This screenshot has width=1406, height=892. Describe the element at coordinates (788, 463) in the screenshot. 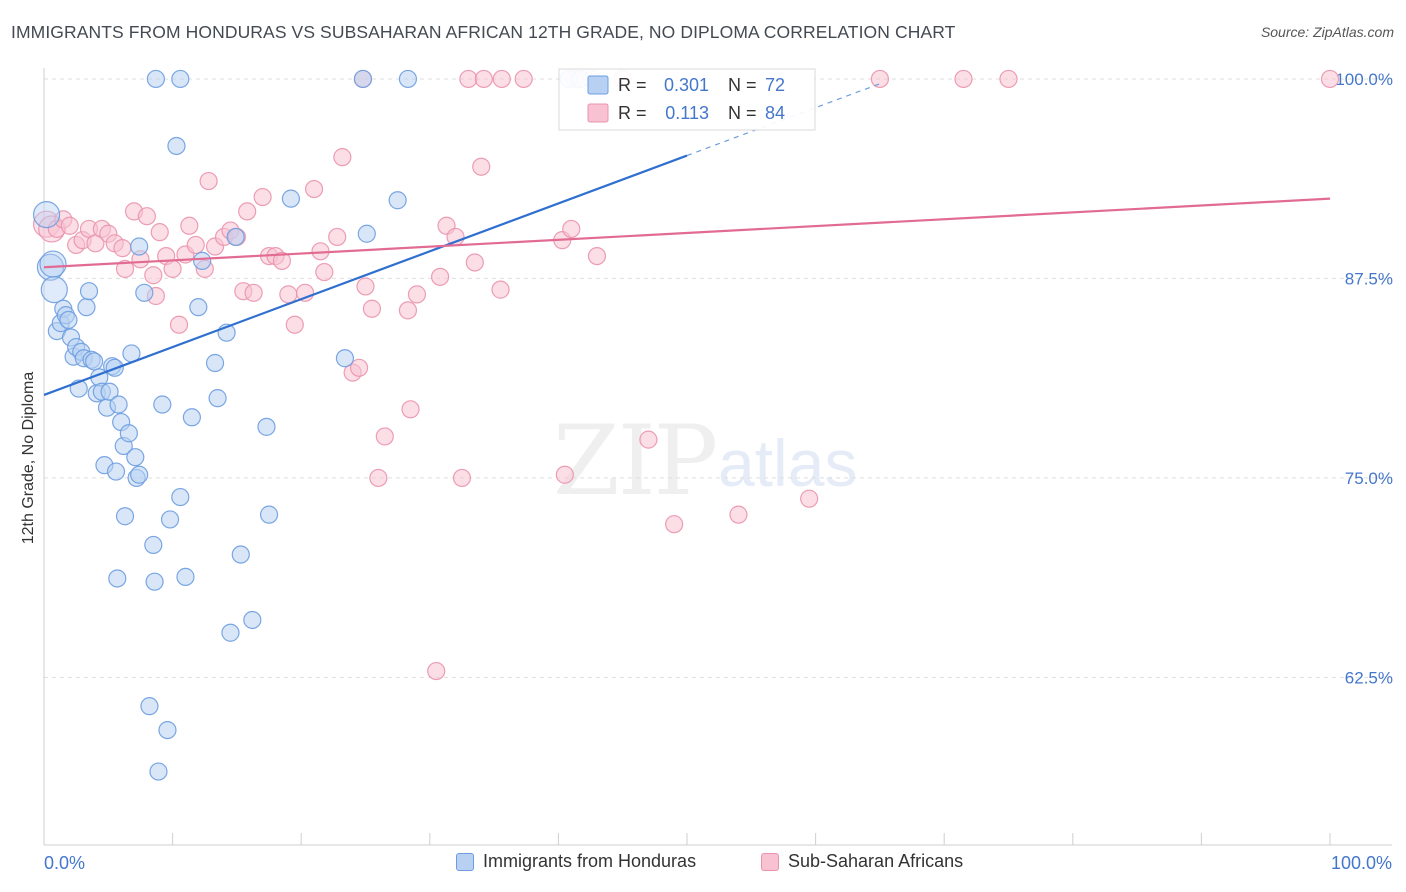

I see `watermark-atlas: atlas` at that location.